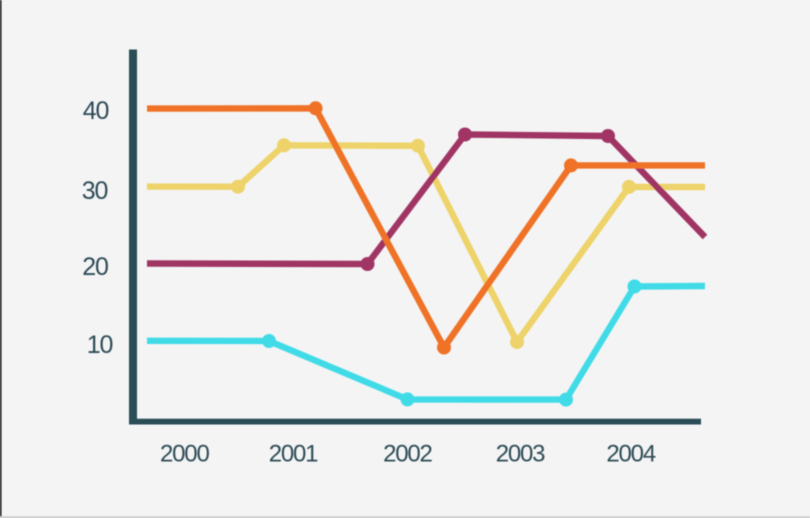 This screenshot has height=518, width=810. I want to click on svg-text: 40, so click(96, 111).